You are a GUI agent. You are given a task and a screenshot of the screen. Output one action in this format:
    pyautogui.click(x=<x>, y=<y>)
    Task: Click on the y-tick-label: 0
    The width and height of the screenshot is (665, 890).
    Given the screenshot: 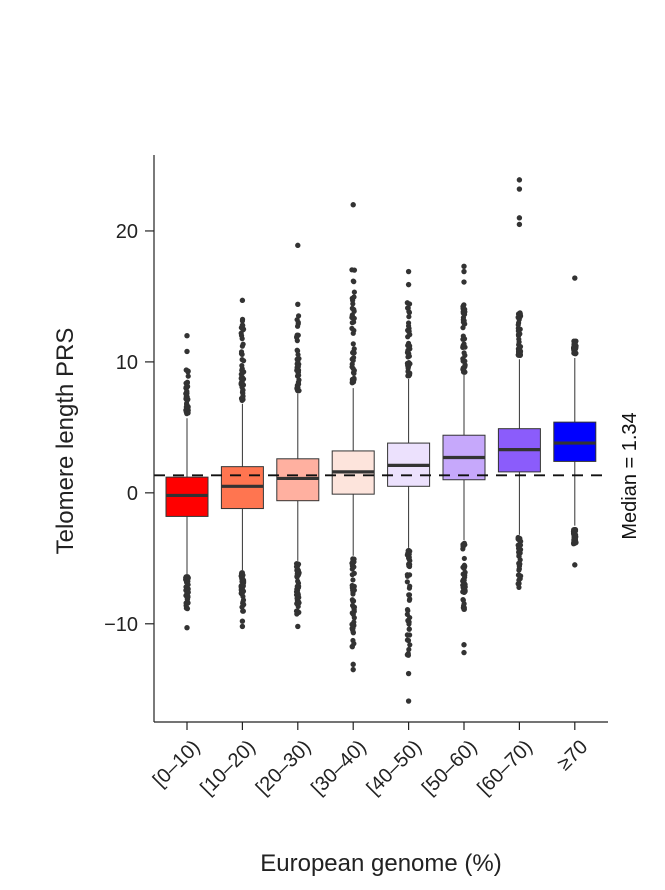 What is the action you would take?
    pyautogui.click(x=132, y=494)
    